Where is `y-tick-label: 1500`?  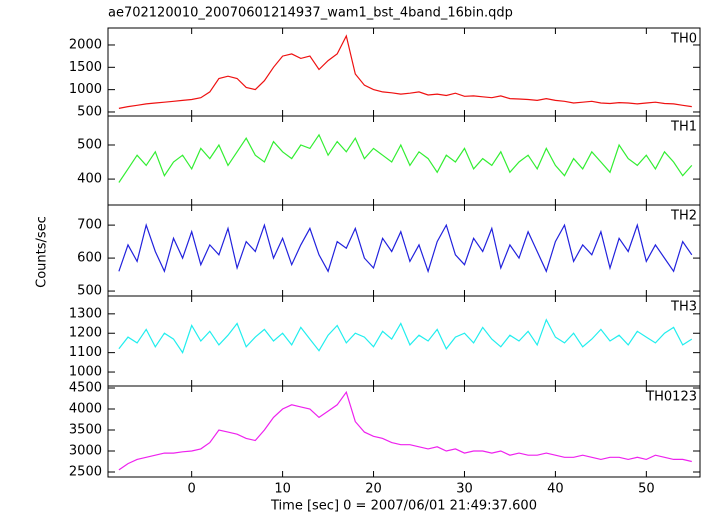 y-tick-label: 1500 is located at coordinates (85, 67).